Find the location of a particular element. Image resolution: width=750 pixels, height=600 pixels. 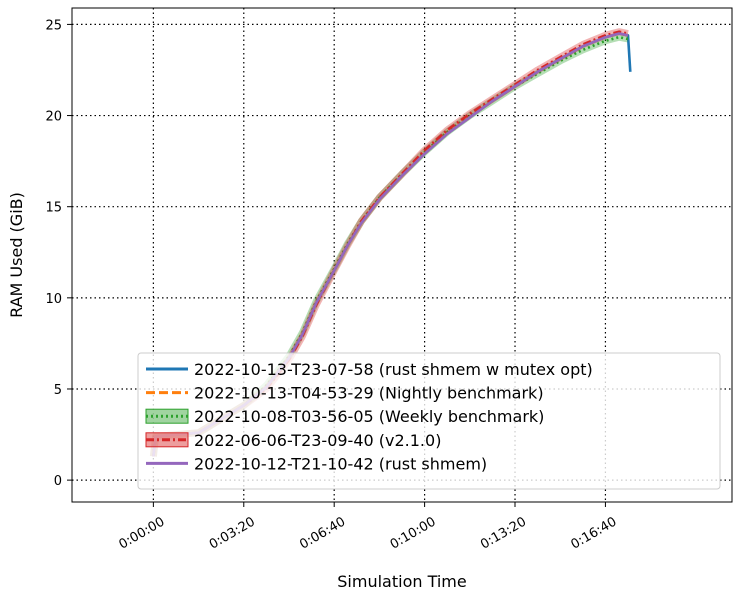

y-tick-label: 20 is located at coordinates (53, 117).